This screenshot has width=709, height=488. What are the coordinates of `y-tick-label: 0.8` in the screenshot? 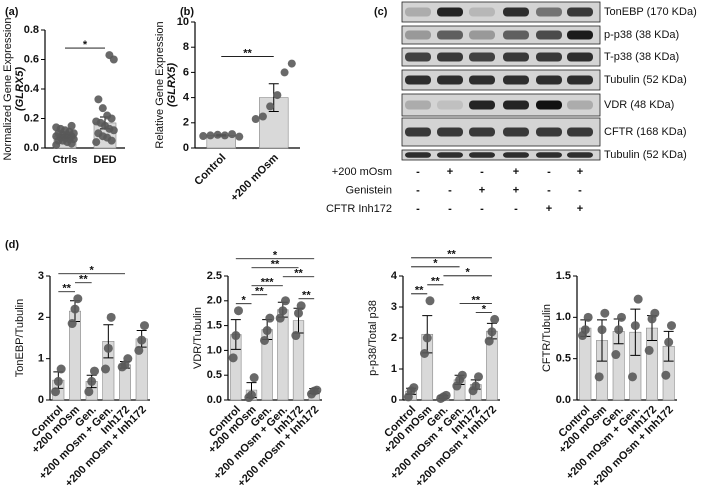 It's located at (31, 30).